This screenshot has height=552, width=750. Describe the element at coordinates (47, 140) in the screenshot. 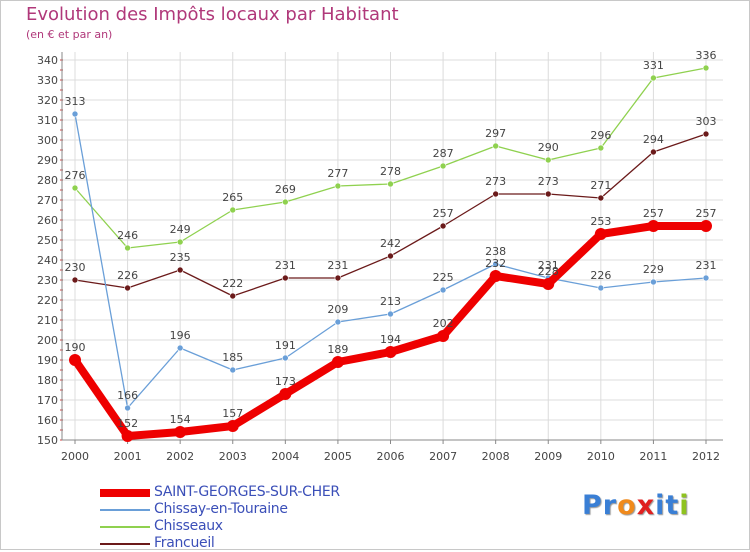

I see `y-tick-label: 300` at that location.